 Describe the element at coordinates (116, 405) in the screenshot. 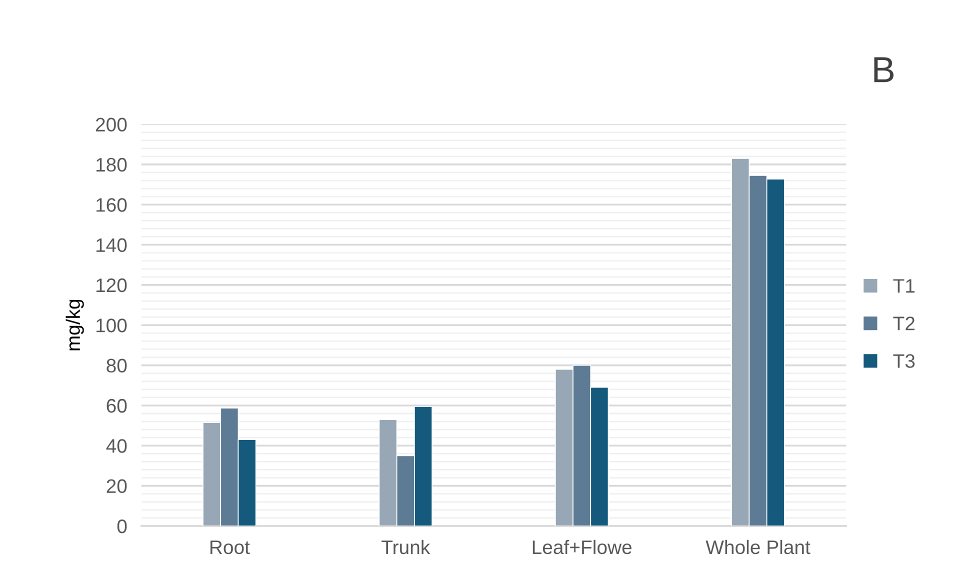

I see `y-tick-label: 60` at that location.